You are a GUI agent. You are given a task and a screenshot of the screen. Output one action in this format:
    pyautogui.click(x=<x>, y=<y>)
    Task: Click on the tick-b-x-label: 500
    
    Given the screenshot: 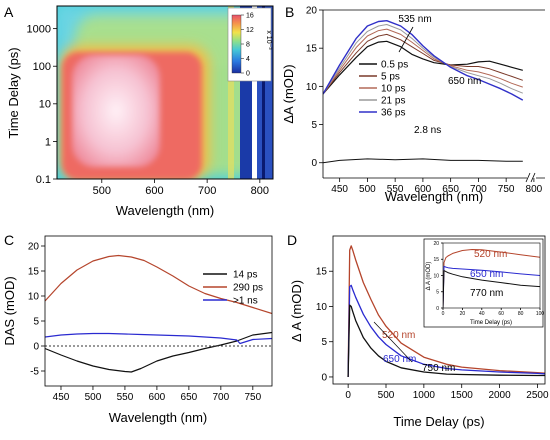 What is the action you would take?
    pyautogui.click(x=367, y=189)
    